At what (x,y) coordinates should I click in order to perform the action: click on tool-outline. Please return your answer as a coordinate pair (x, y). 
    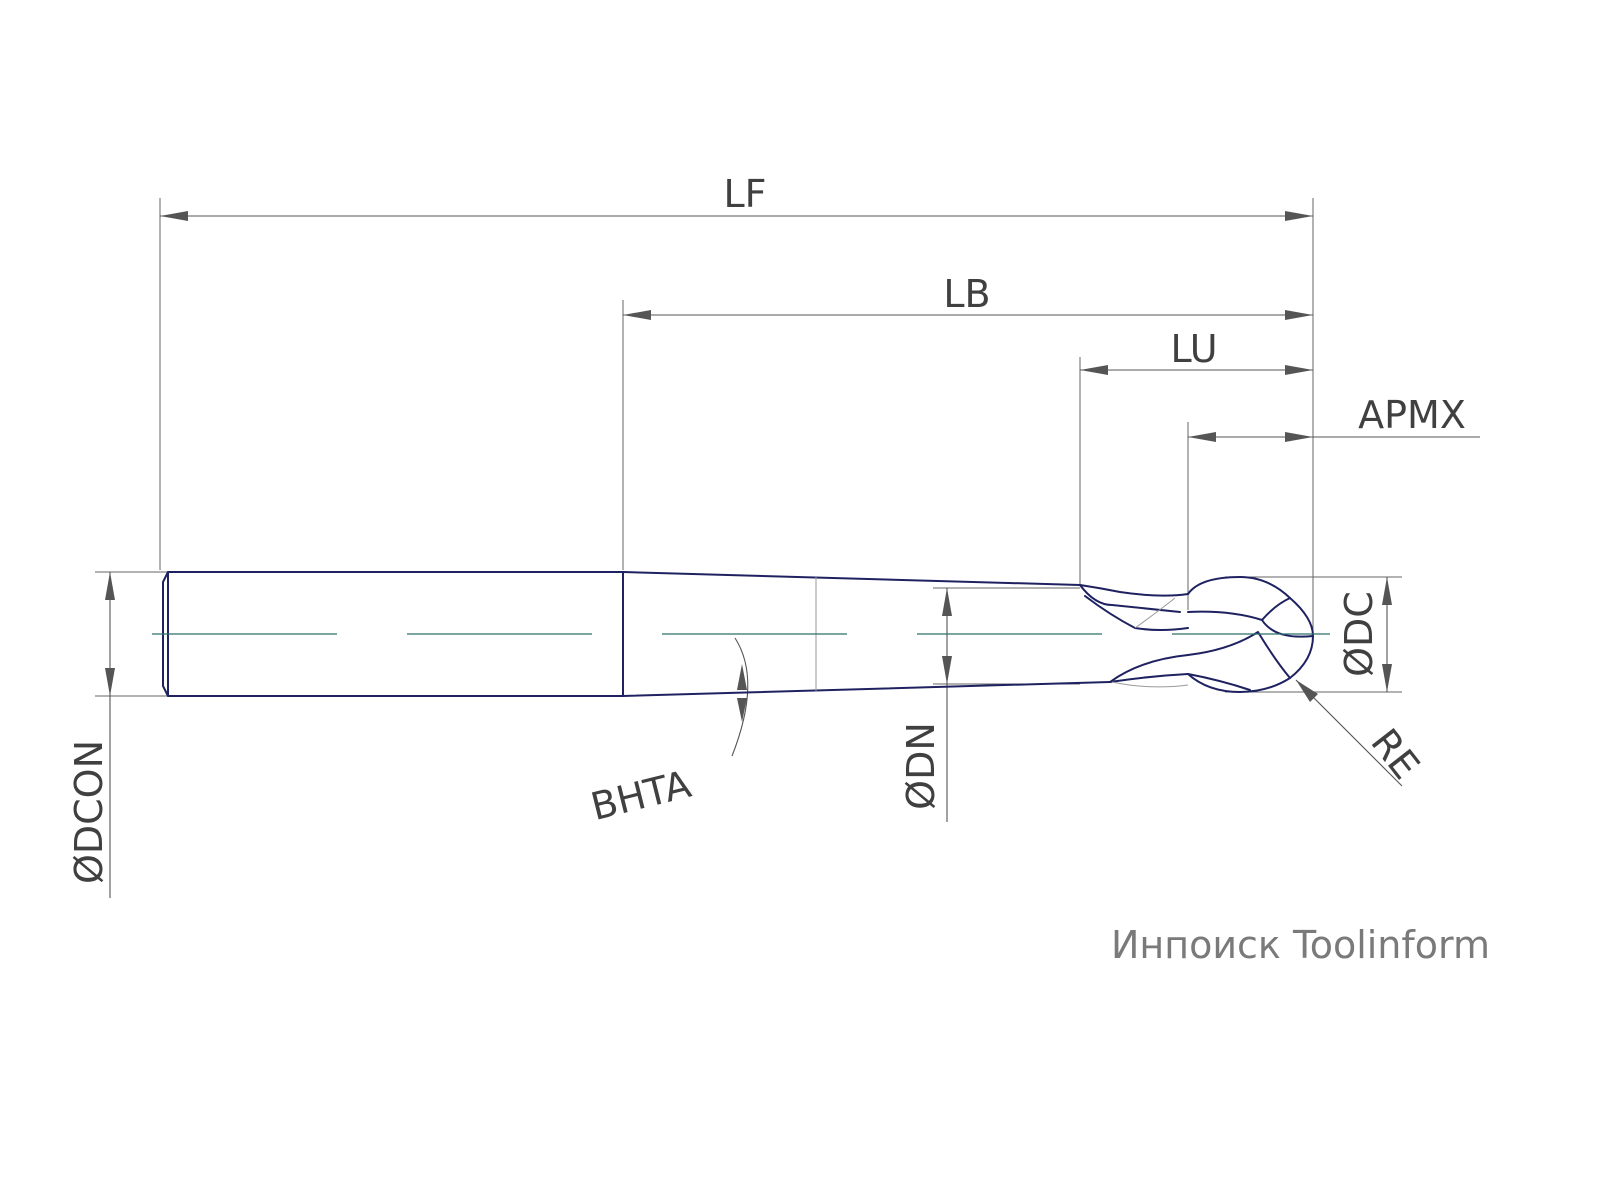
    Looking at the image, I should click on (738, 634).